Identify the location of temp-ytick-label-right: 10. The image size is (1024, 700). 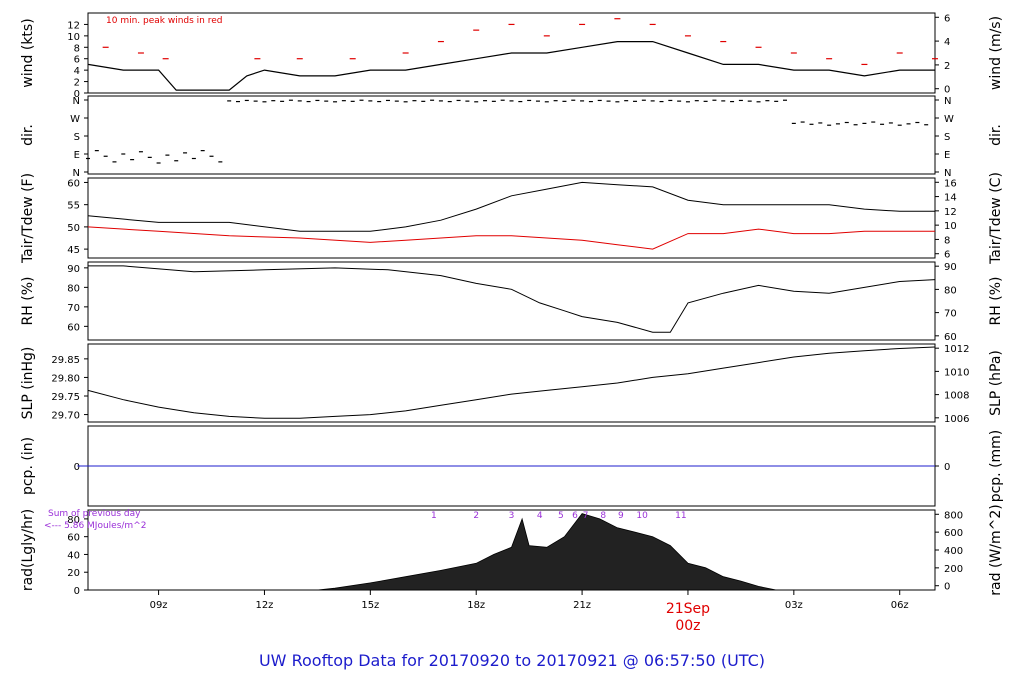
(950, 226).